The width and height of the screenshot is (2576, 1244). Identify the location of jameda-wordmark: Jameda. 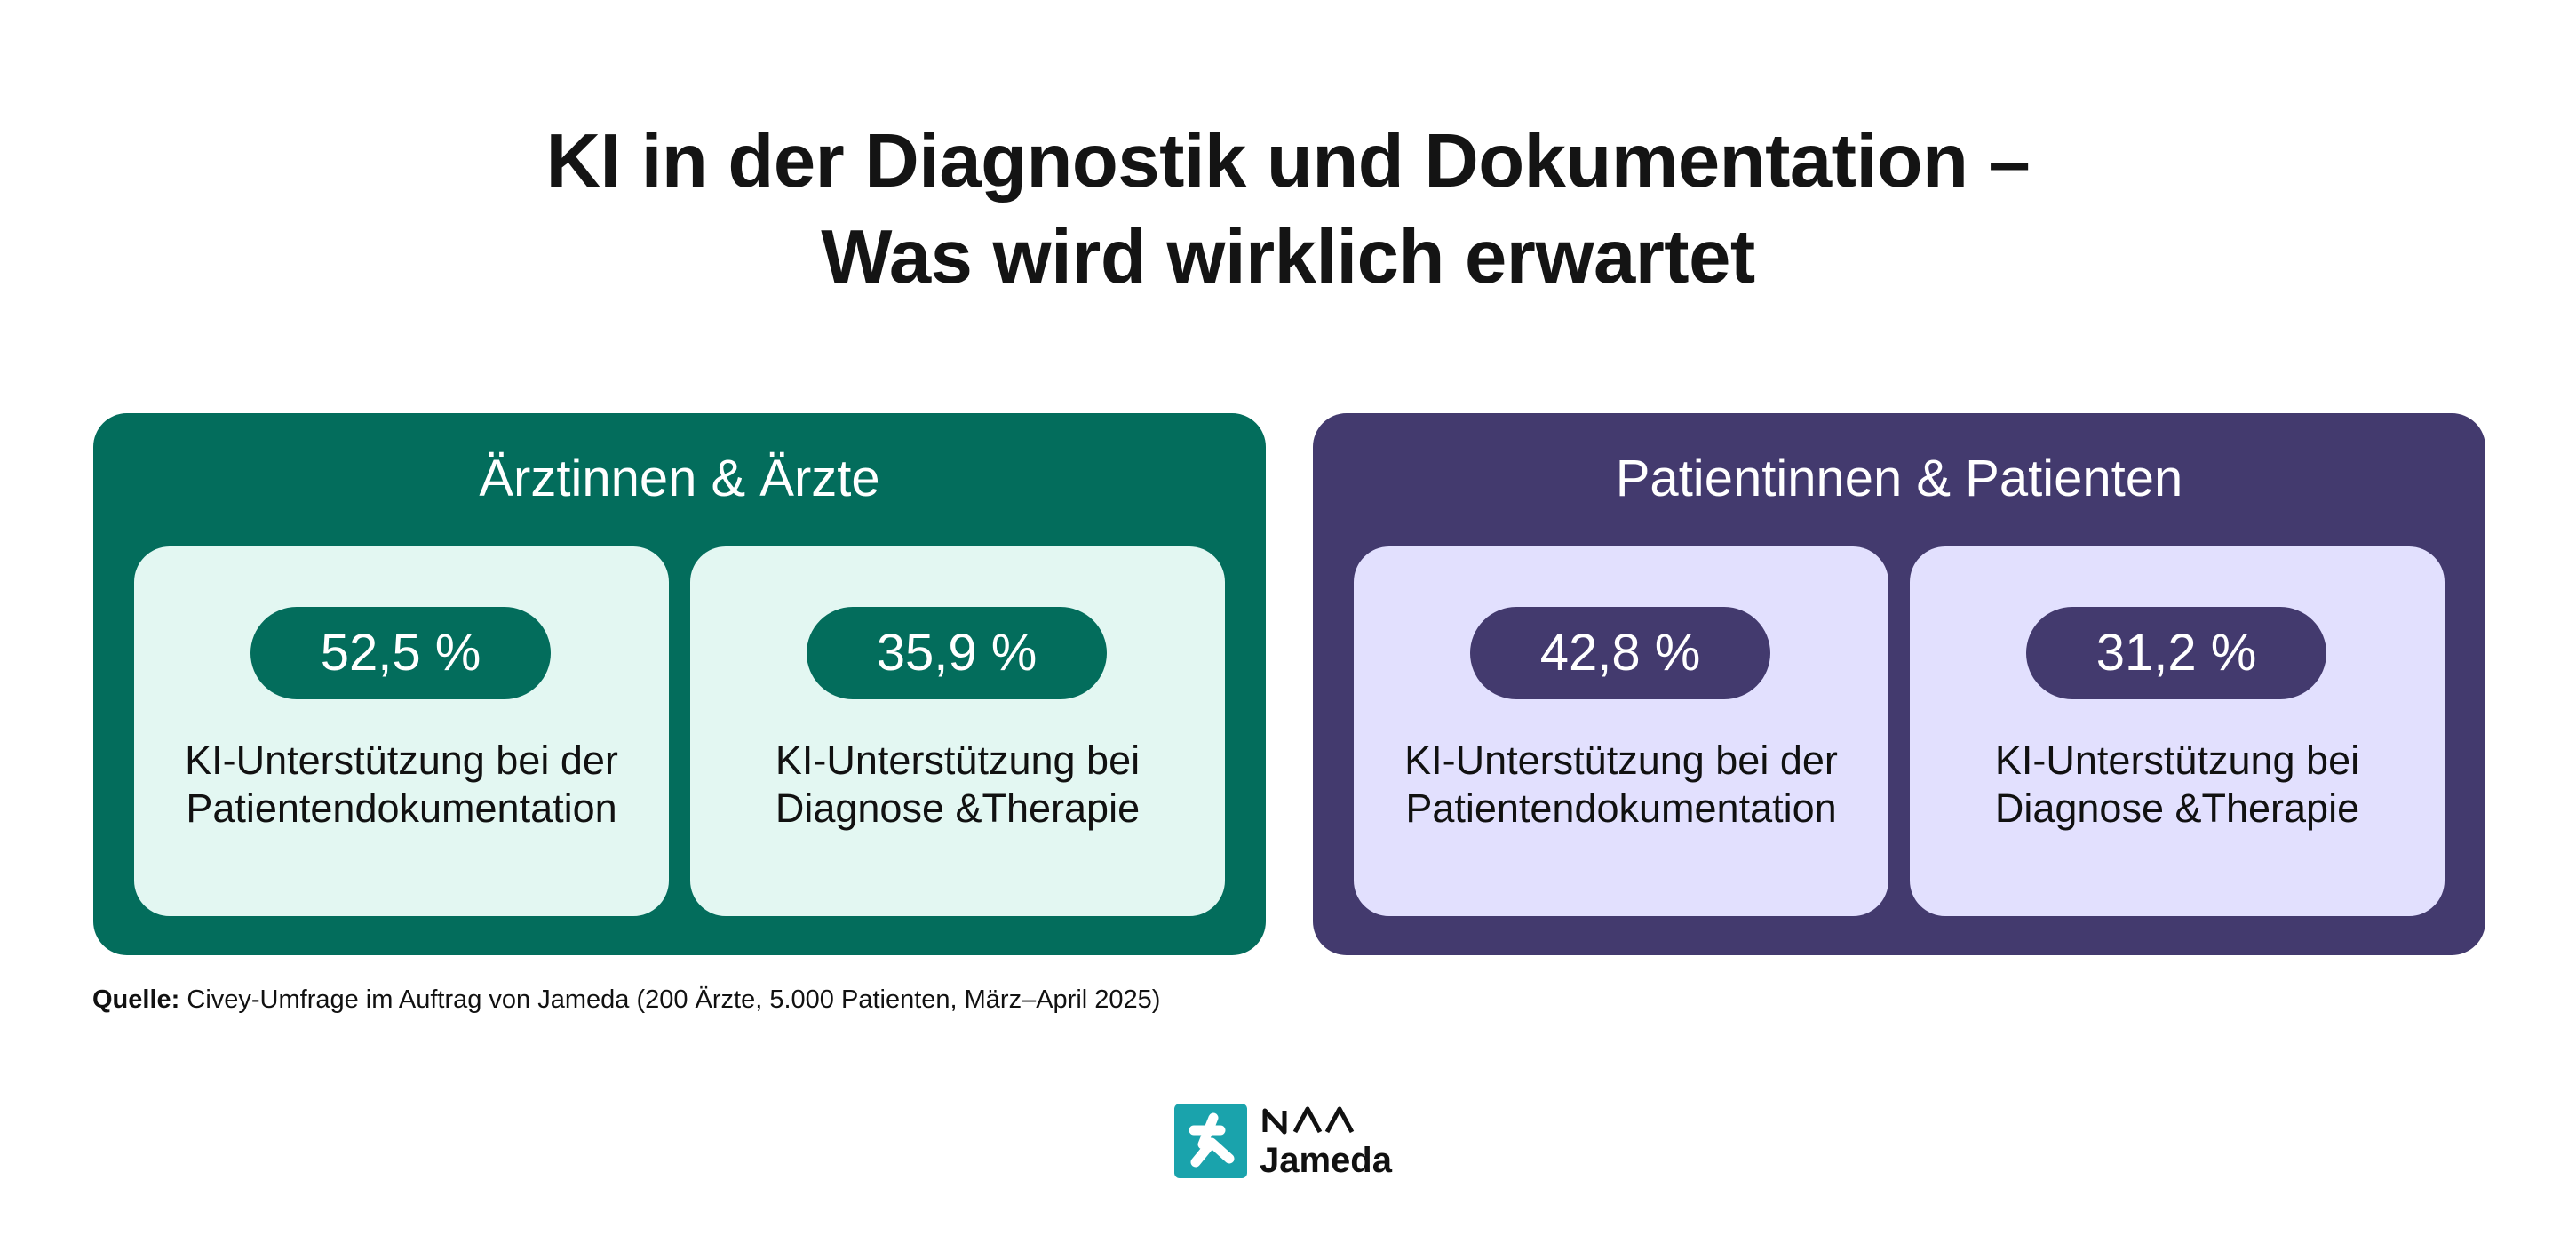
(1326, 1160).